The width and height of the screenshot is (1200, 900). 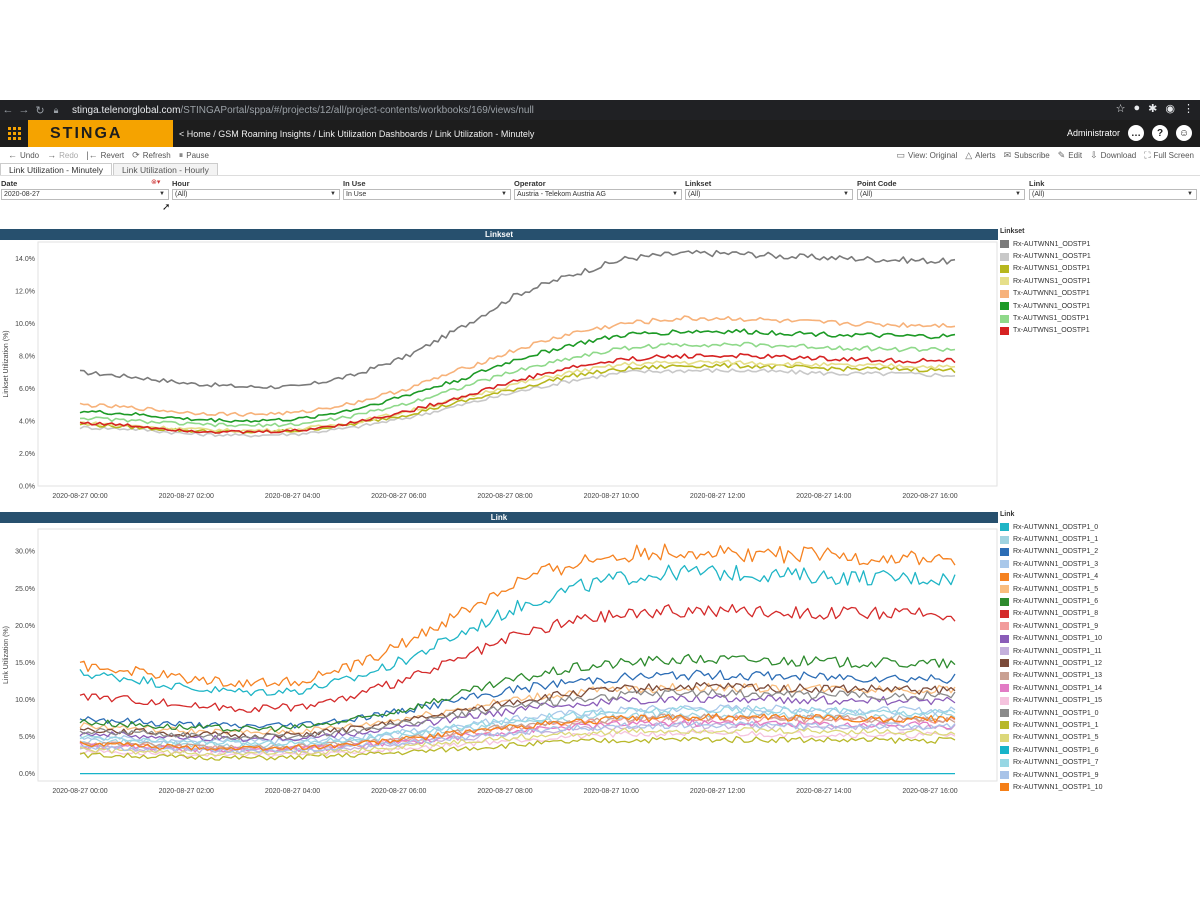 What do you see at coordinates (8, 110) in the screenshot?
I see `back-icon: ←` at bounding box center [8, 110].